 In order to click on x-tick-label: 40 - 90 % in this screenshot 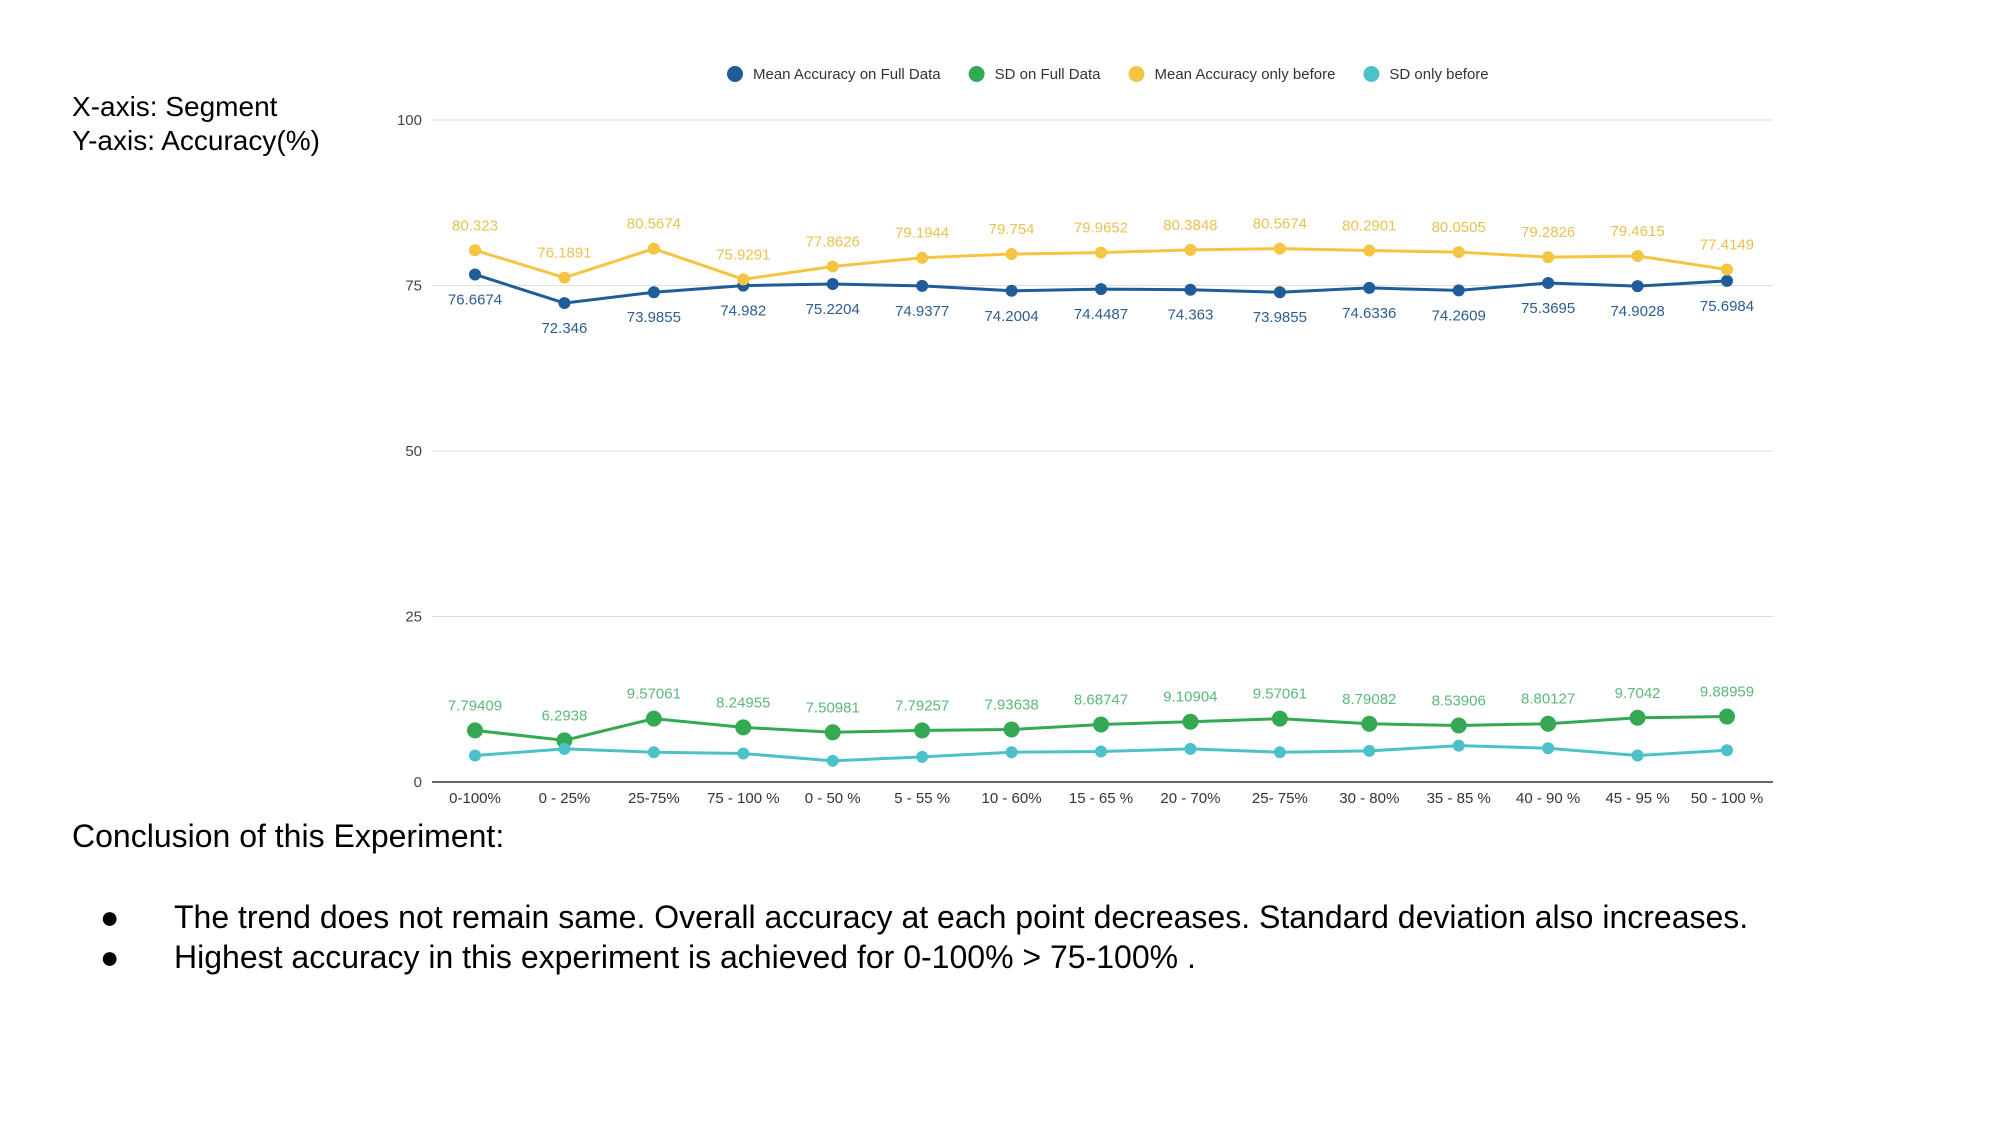, I will do `click(1548, 798)`.